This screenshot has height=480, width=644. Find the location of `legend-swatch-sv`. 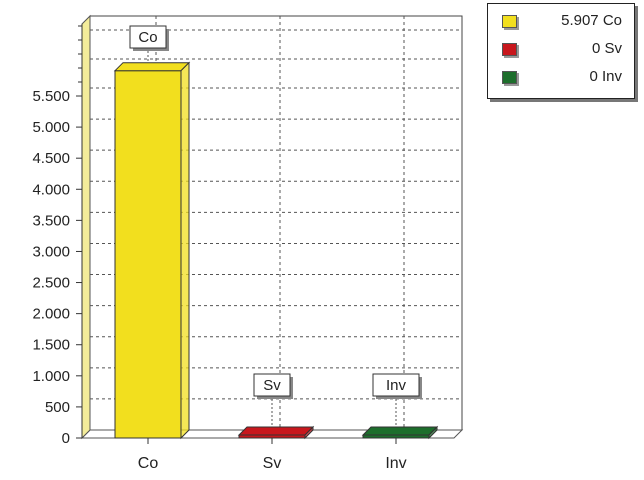

legend-swatch-sv is located at coordinates (509, 49).